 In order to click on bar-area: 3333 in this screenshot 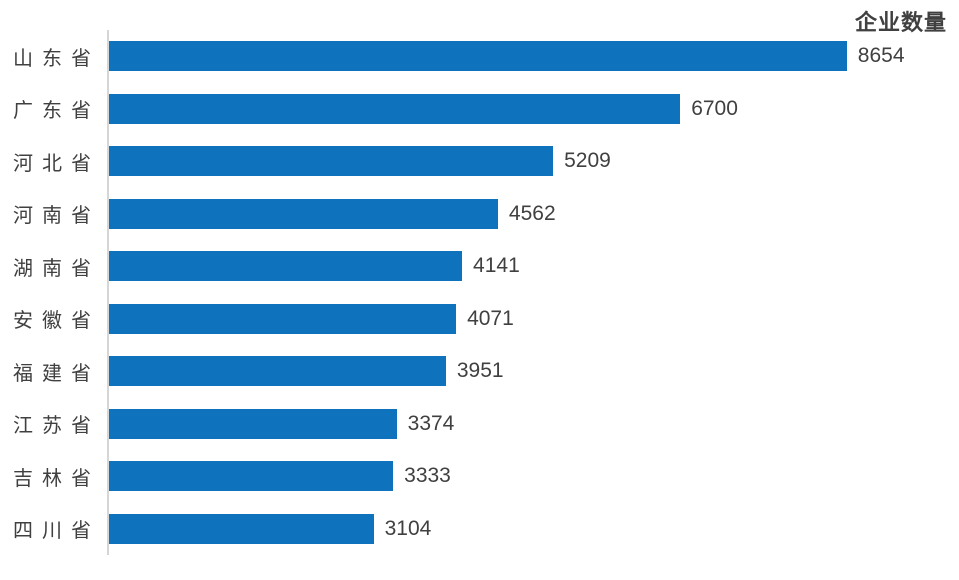, I will do `click(534, 476)`.